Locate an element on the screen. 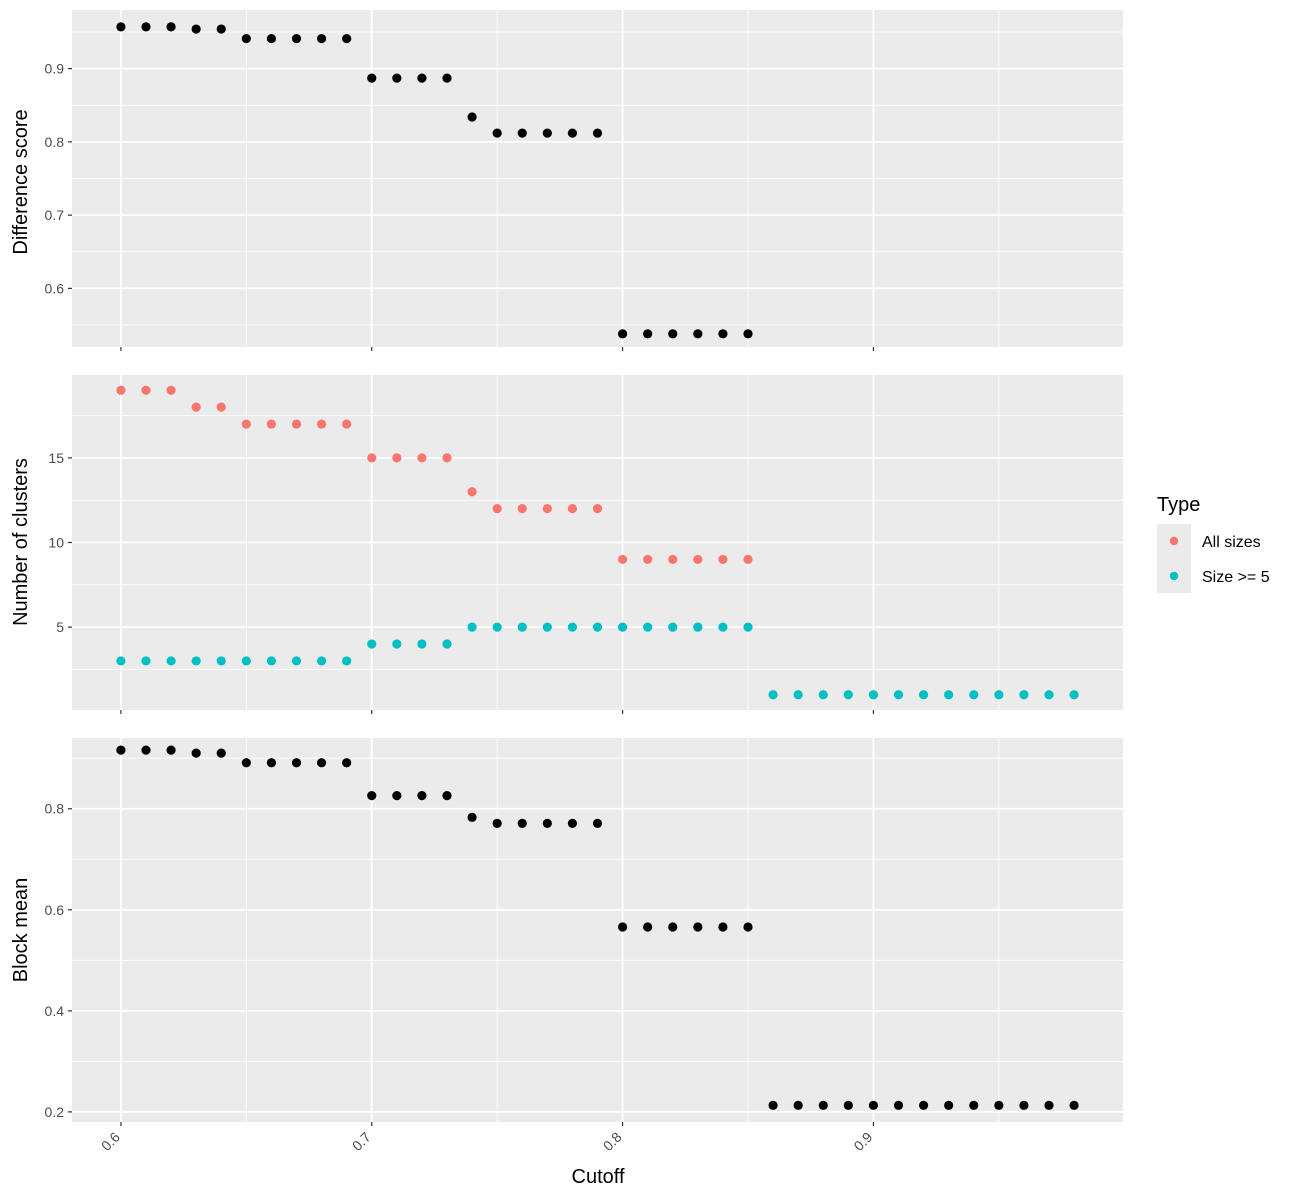  x-tick-label: 0.6 is located at coordinates (110, 1141).